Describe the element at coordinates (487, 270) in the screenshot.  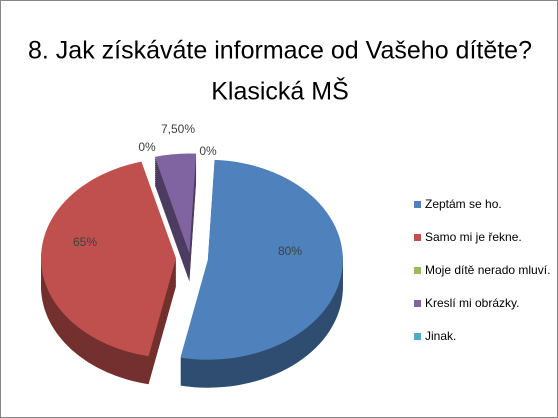
I see `legend-label: Moje dítě nerado mluví.` at that location.